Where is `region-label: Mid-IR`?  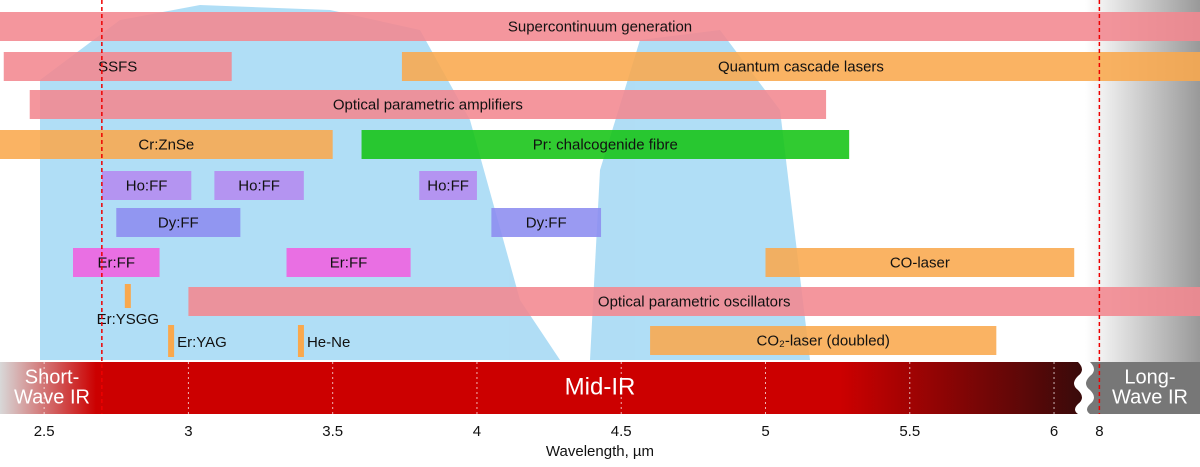 region-label: Mid-IR is located at coordinates (600, 386).